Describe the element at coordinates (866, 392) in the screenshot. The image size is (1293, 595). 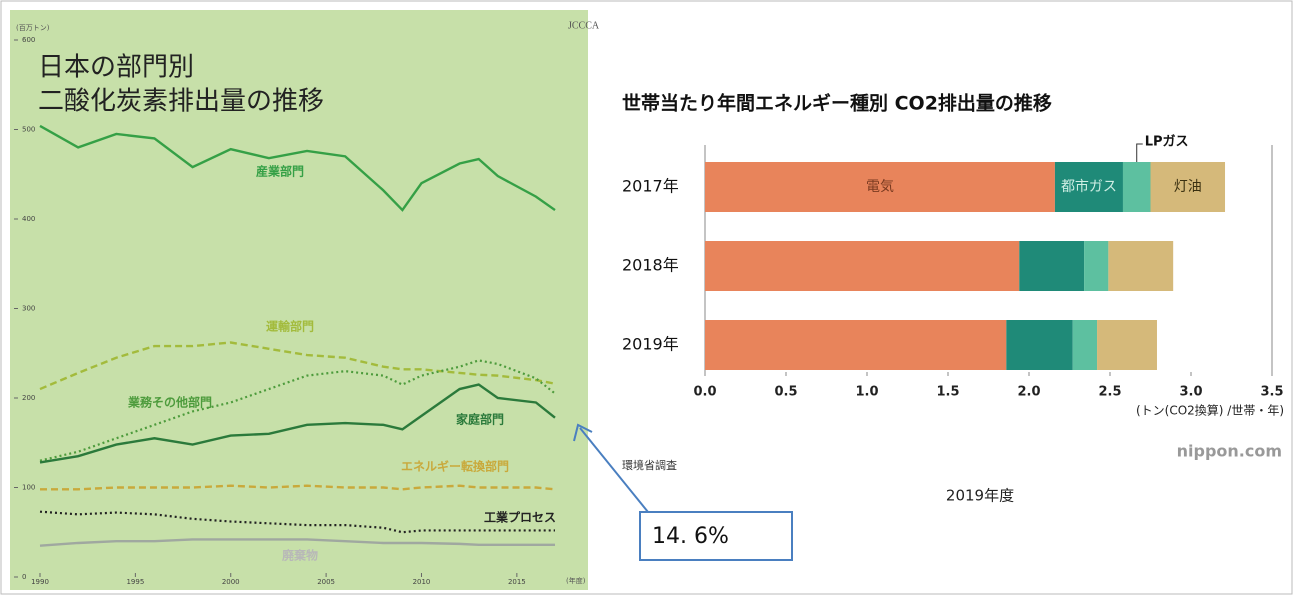
I see `x-tick-label: 1.0` at that location.